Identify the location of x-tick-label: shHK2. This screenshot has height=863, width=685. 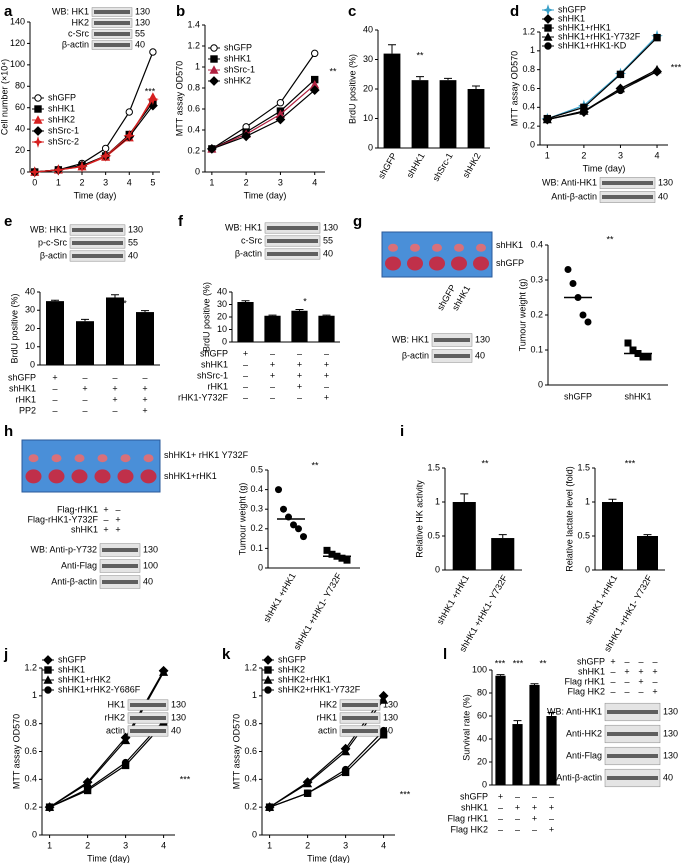
(472, 165).